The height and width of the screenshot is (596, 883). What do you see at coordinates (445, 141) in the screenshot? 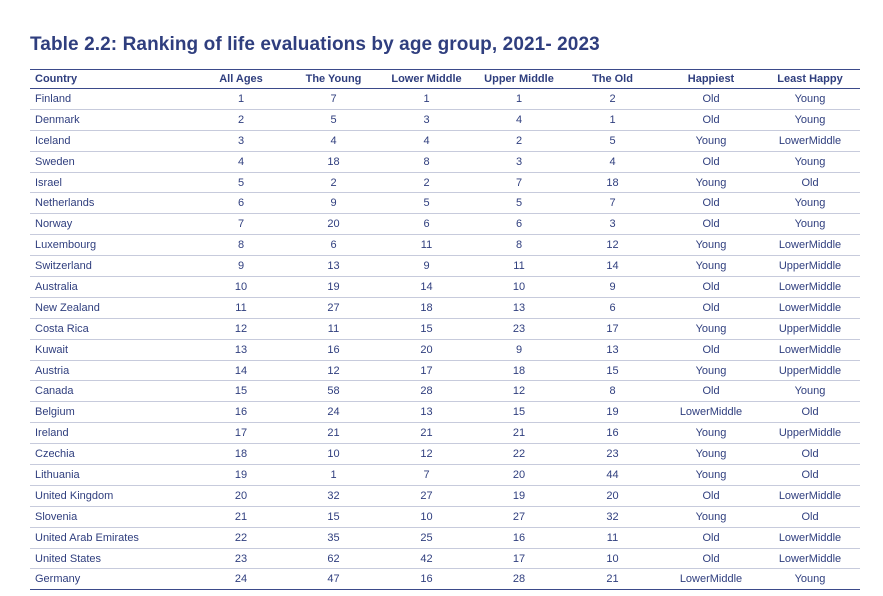
I see `table-row: Iceland 3 4 4 2 5 Young LowerMiddle` at bounding box center [445, 141].